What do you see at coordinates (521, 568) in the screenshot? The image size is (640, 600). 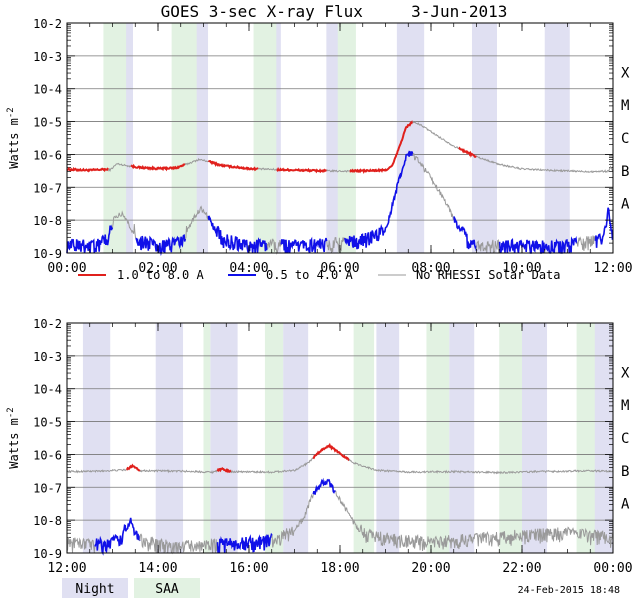 I see `x-tick-label: 22:00` at bounding box center [521, 568].